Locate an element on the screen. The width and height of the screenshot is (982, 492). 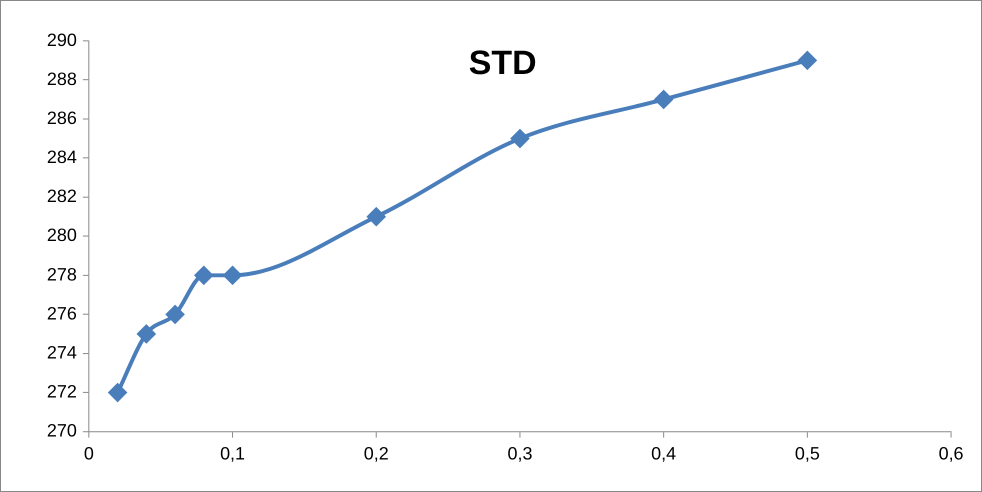
y-tick-label: 270 is located at coordinates (61, 430).